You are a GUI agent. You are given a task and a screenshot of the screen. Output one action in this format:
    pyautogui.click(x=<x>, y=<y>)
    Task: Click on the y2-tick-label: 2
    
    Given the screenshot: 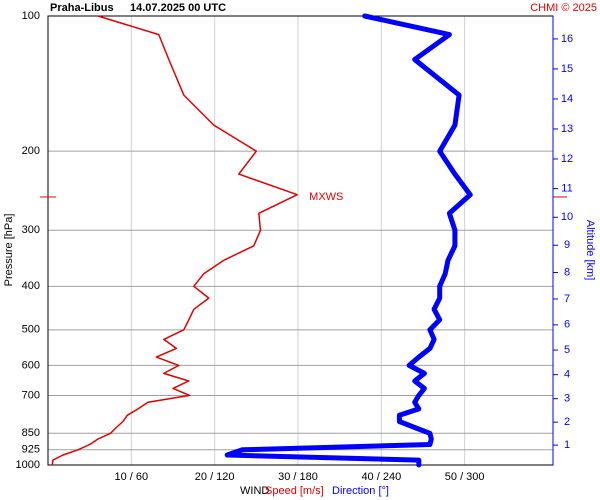 What is the action you would take?
    pyautogui.click(x=567, y=422)
    